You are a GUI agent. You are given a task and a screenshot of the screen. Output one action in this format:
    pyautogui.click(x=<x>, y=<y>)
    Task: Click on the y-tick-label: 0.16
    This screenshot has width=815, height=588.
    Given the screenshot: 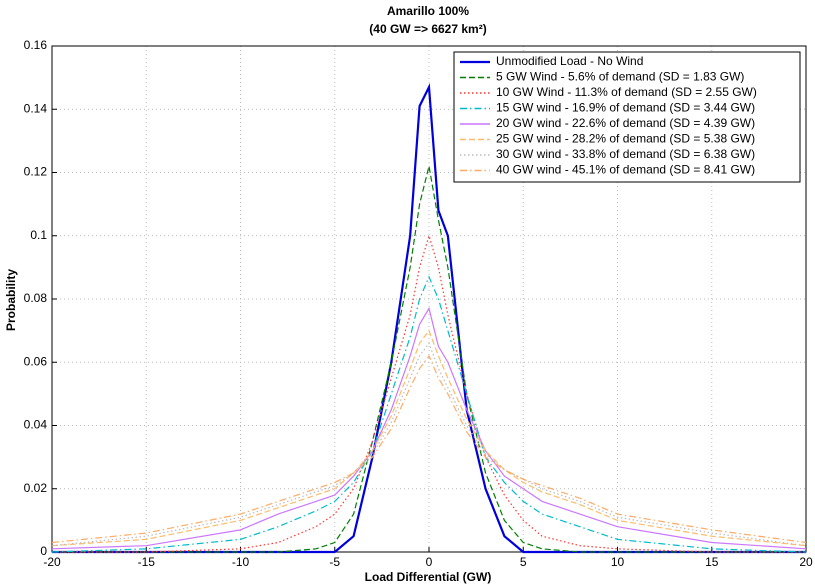 What is the action you would take?
    pyautogui.click(x=36, y=45)
    